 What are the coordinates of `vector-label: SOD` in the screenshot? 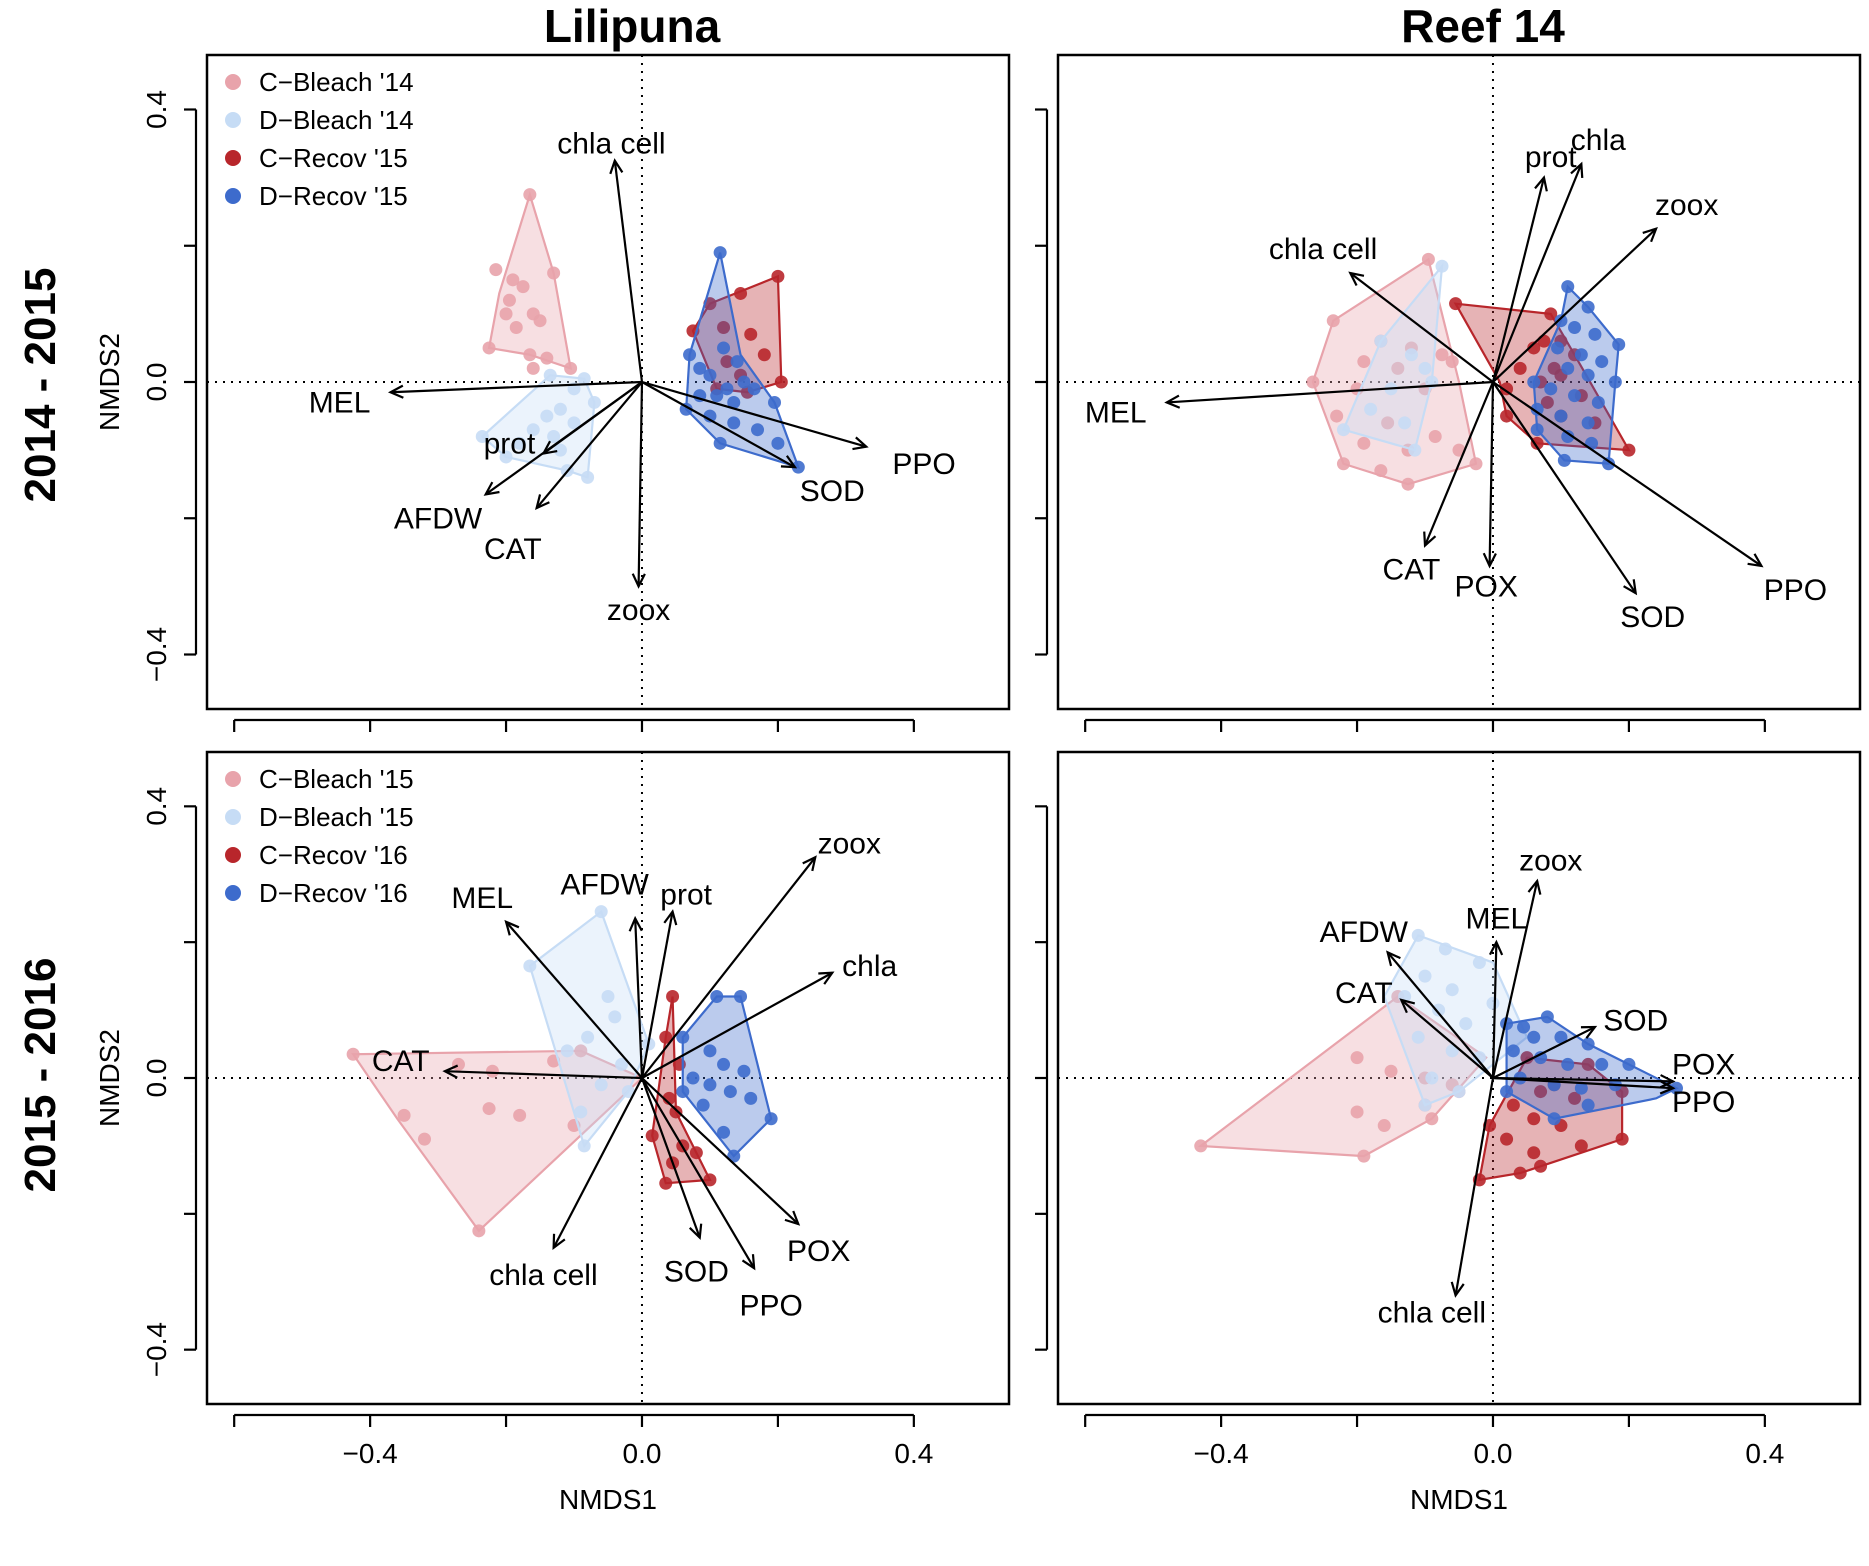 It's located at (1635, 1020).